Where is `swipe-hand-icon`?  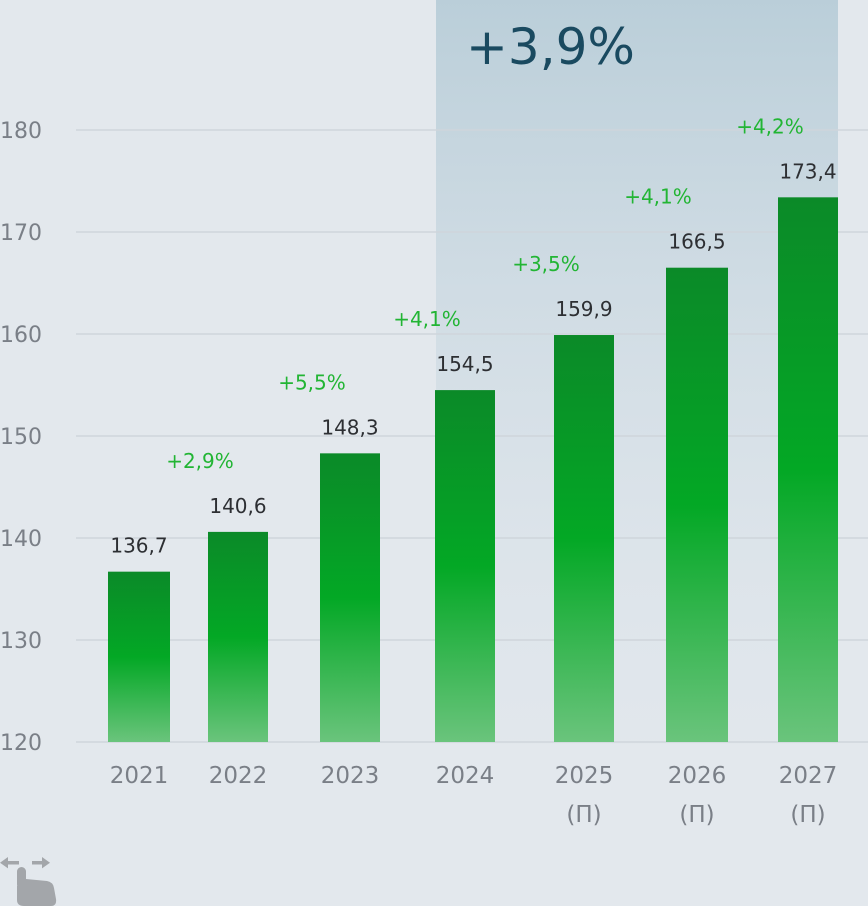
swipe-hand-icon is located at coordinates (28, 881).